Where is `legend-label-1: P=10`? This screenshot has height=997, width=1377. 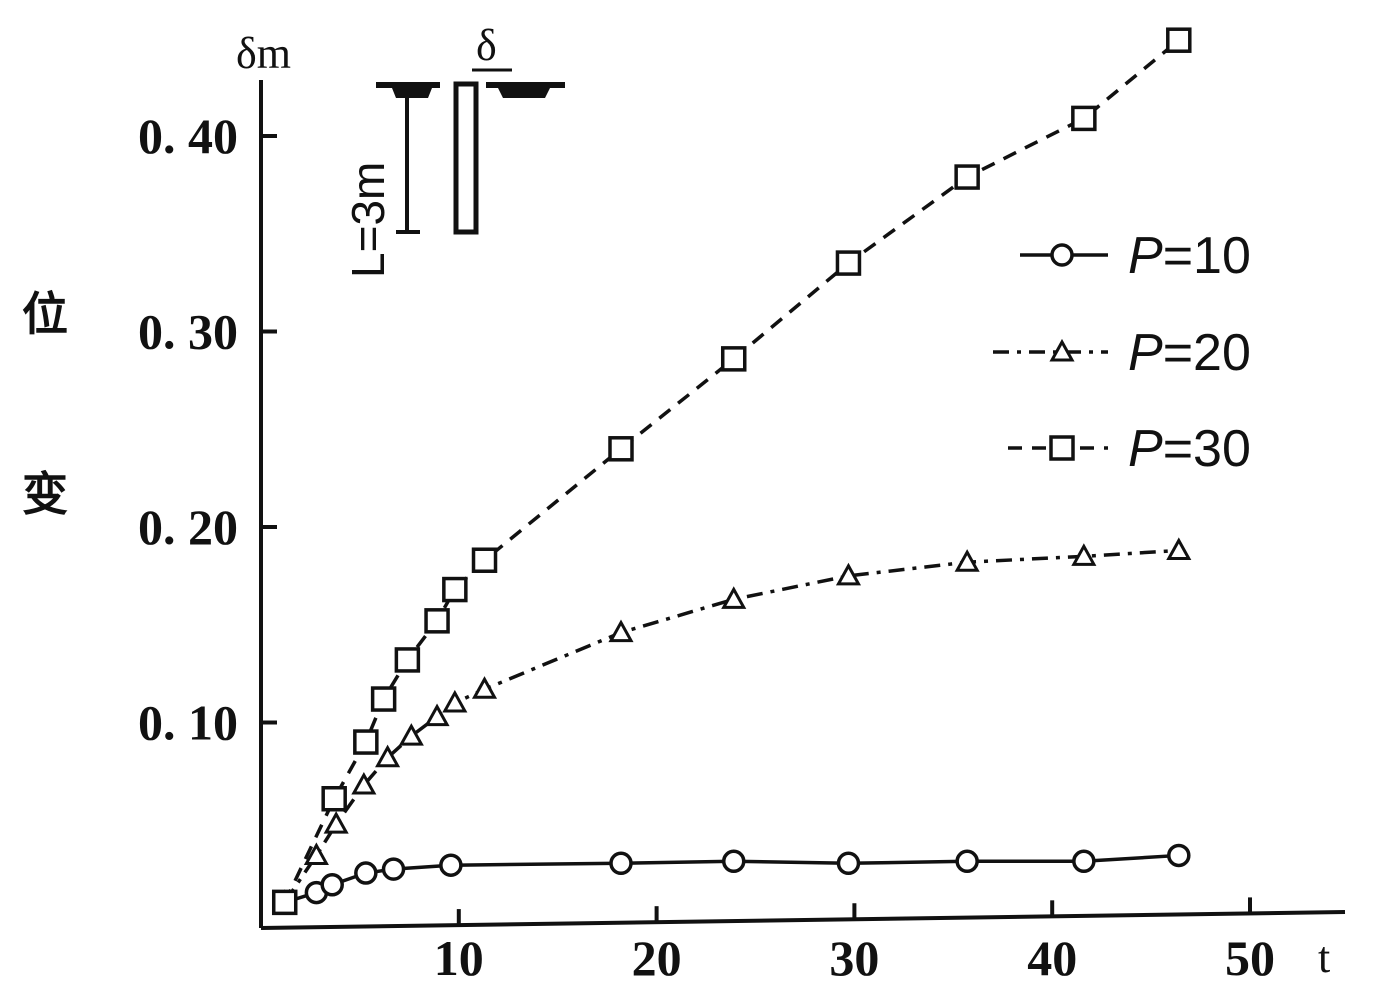 legend-label-1: P=10 is located at coordinates (1189, 256).